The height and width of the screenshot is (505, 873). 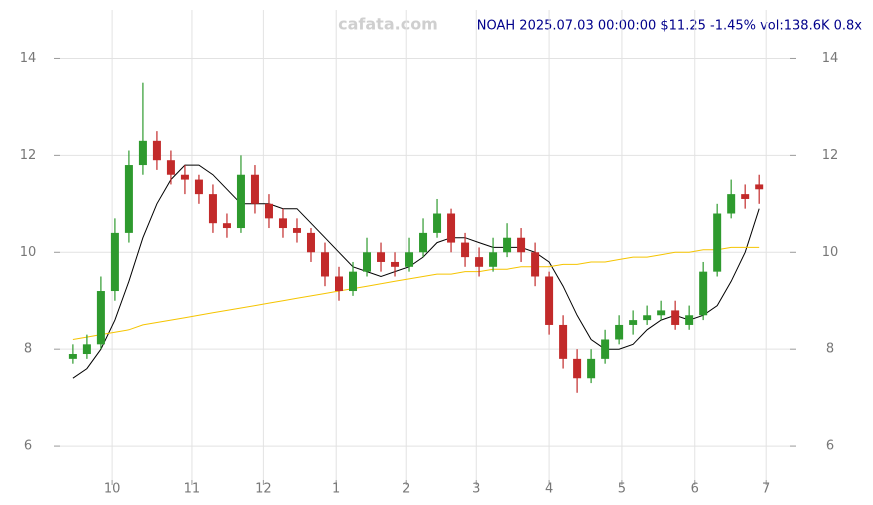 What do you see at coordinates (695, 489) in the screenshot?
I see `x-tick-label: 6` at bounding box center [695, 489].